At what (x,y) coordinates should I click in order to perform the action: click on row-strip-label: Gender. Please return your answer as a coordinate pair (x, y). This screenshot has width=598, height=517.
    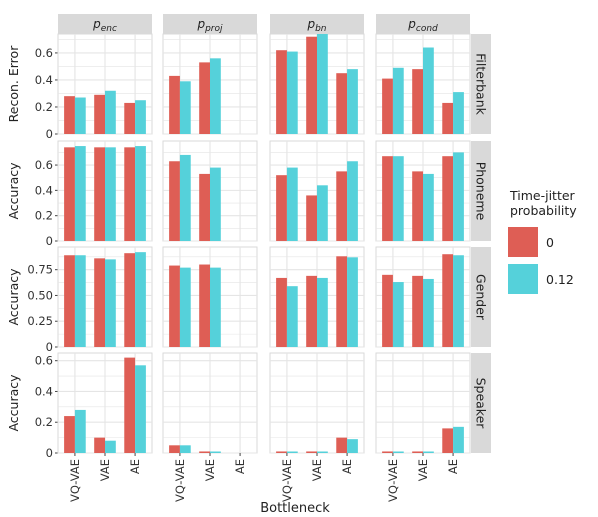
    Looking at the image, I should click on (481, 297).